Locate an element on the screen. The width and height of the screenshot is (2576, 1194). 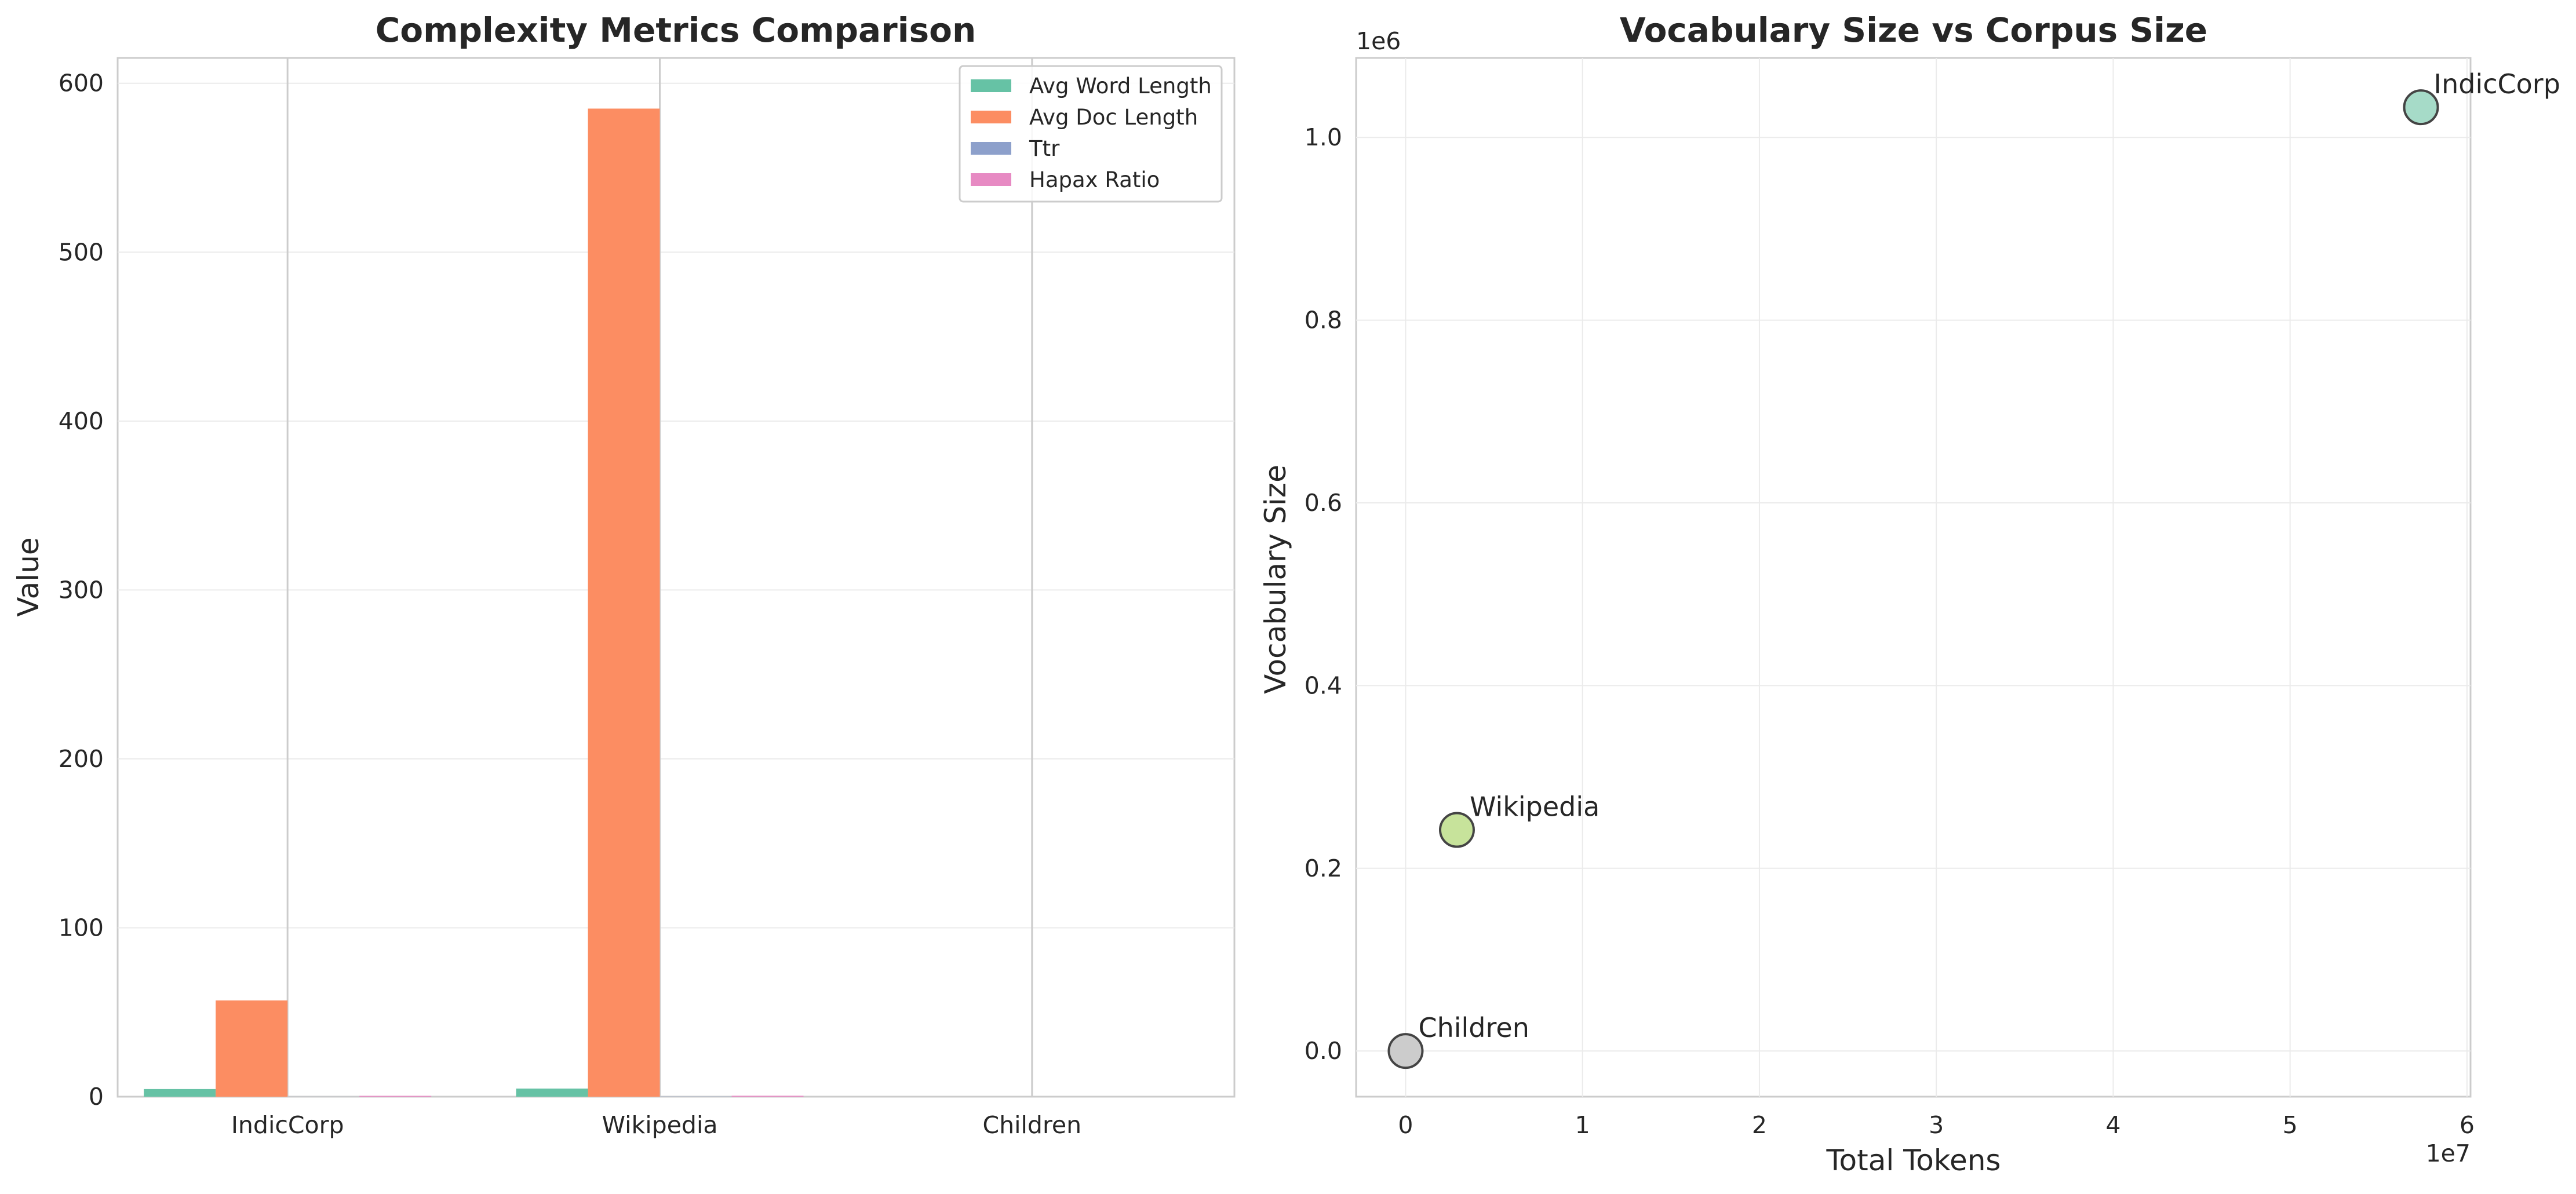
left-y-tick-label: 100 is located at coordinates (81, 927).